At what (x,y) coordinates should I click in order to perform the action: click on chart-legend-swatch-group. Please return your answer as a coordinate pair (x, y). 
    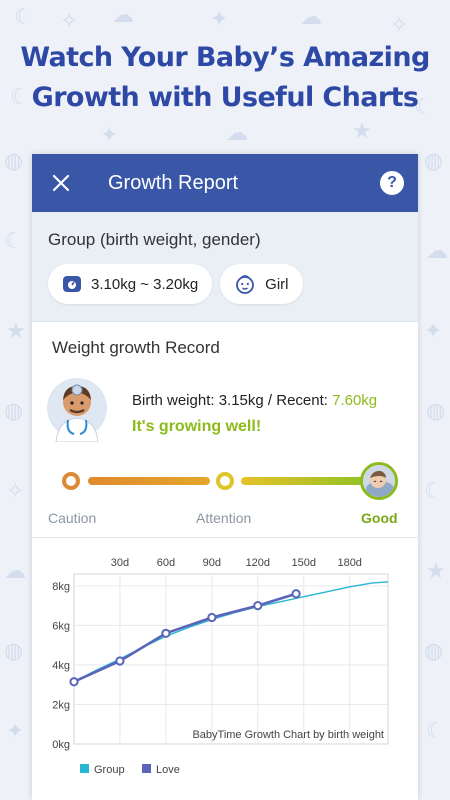
    Looking at the image, I should click on (84, 768).